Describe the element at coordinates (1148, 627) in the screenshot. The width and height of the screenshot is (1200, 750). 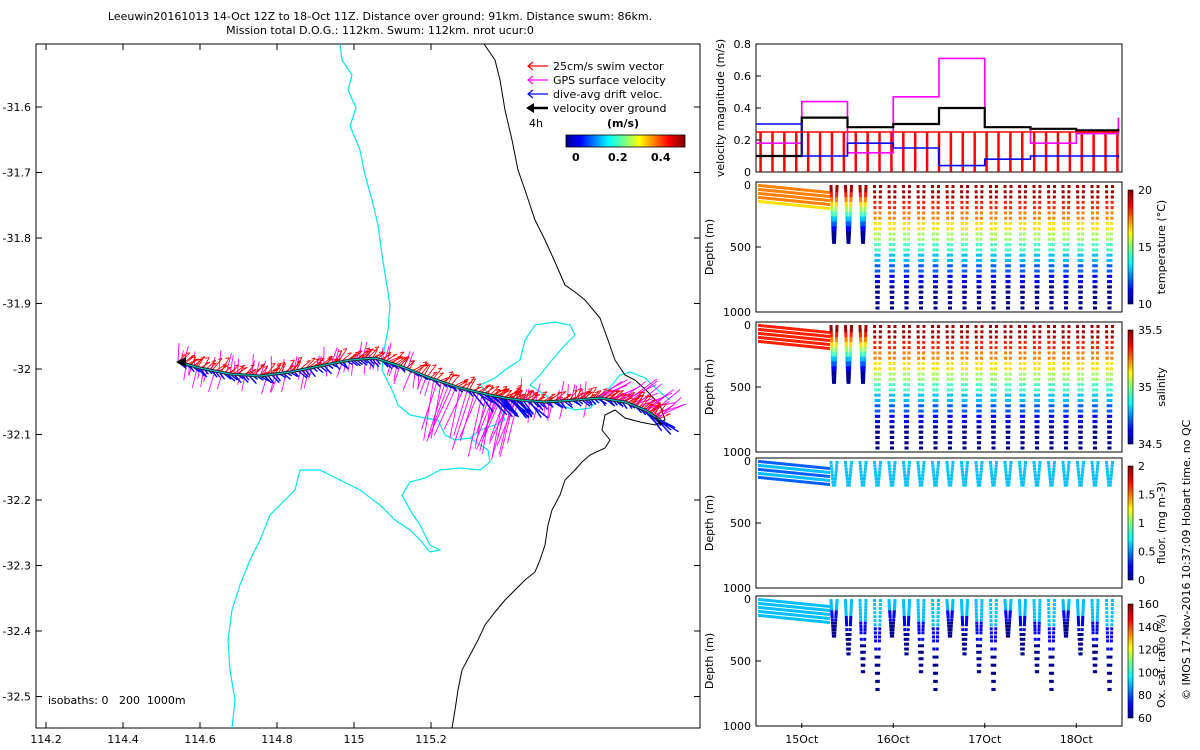
I see `colorbar-tick: 140` at that location.